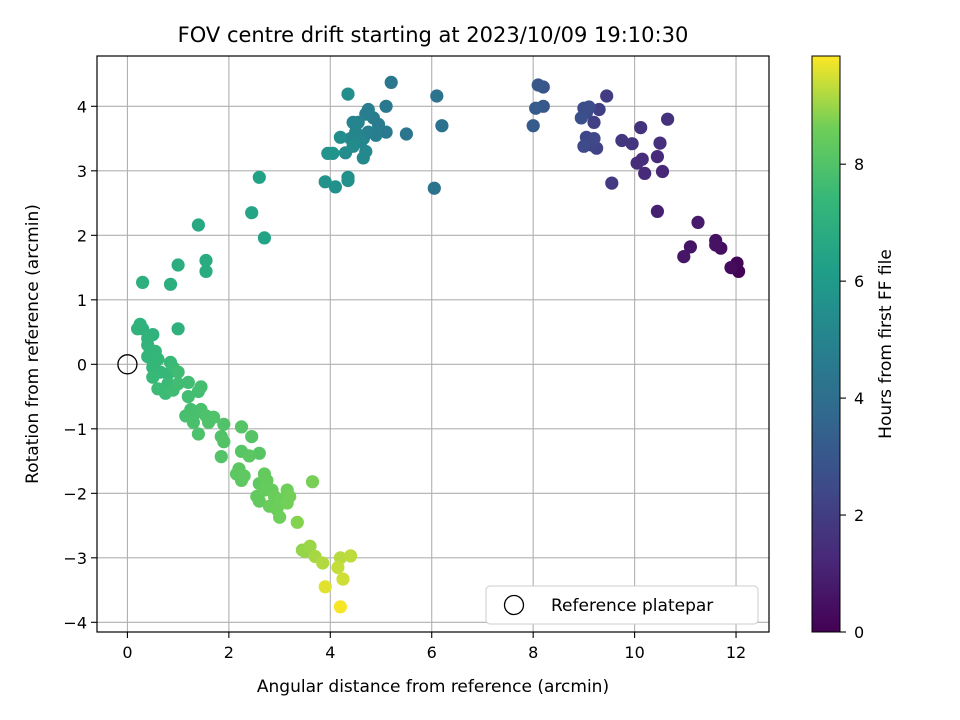 The height and width of the screenshot is (720, 960). Describe the element at coordinates (852, 398) in the screenshot. I see `colorbar-ticks: 0 2 4 6 8` at that location.